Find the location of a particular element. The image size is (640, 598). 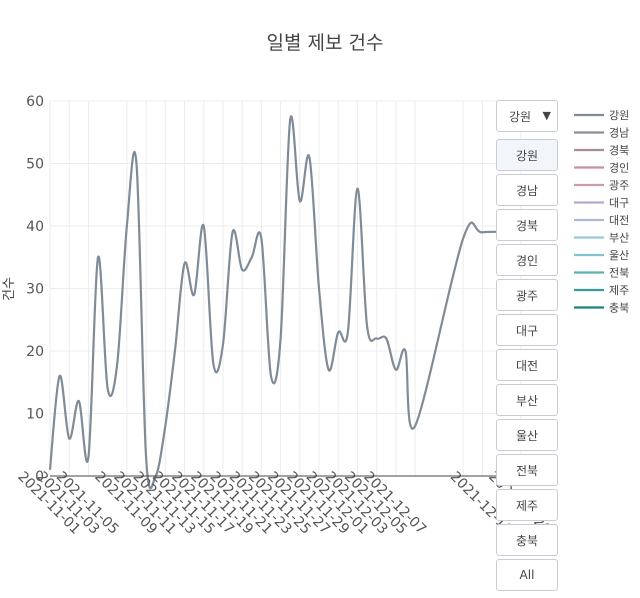

dropdown-option: 광주 is located at coordinates (527, 295).